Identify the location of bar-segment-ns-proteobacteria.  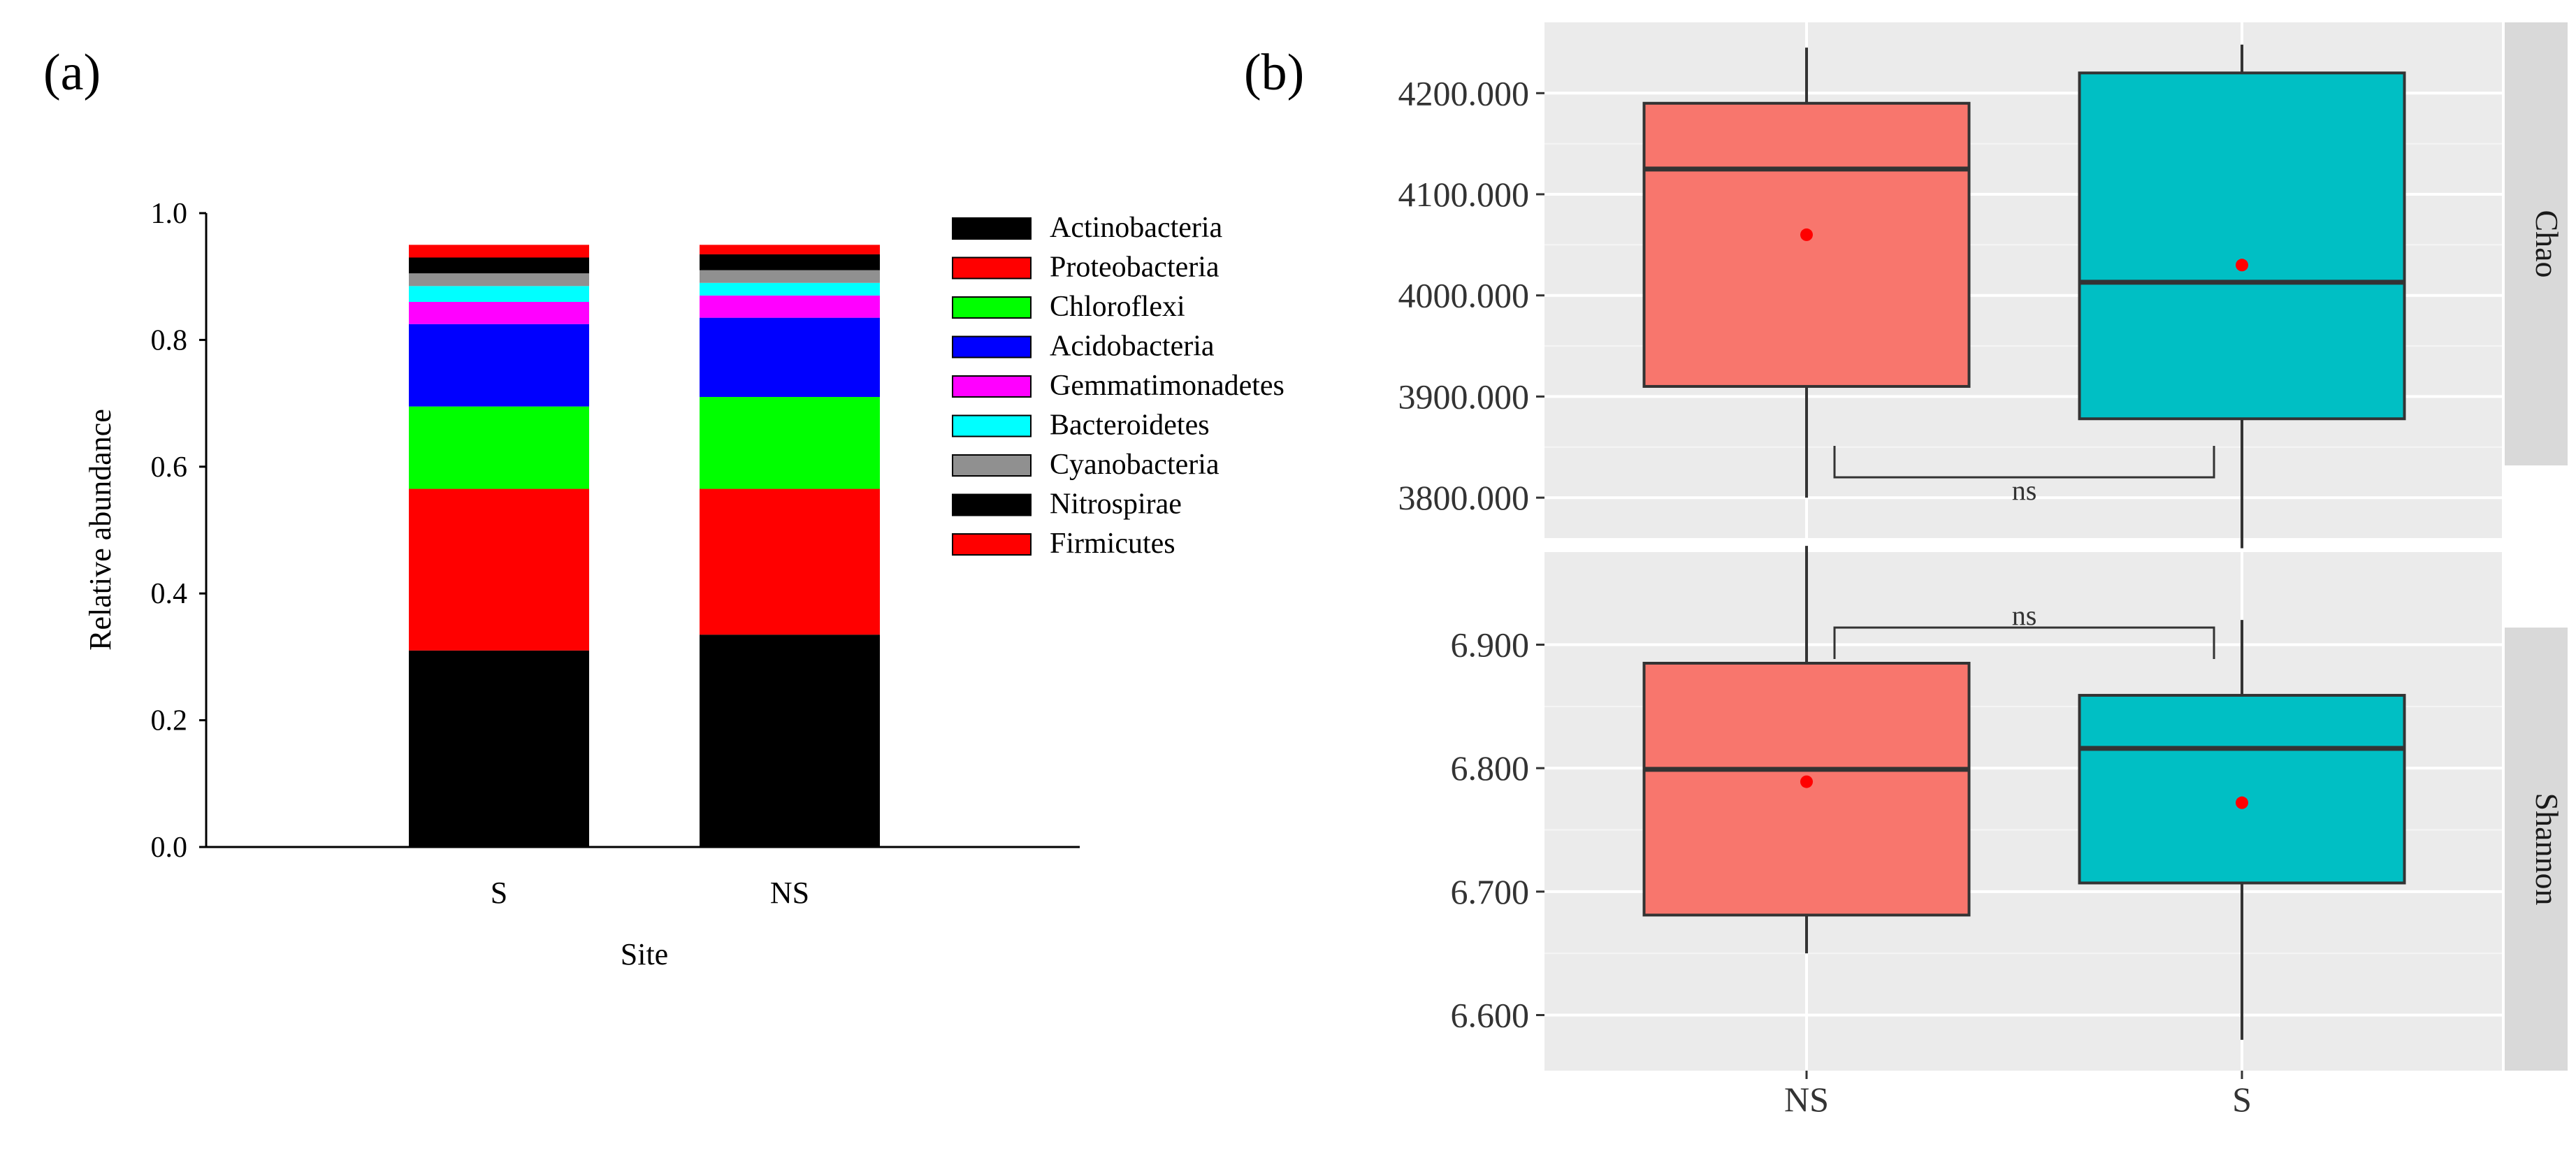
(790, 561).